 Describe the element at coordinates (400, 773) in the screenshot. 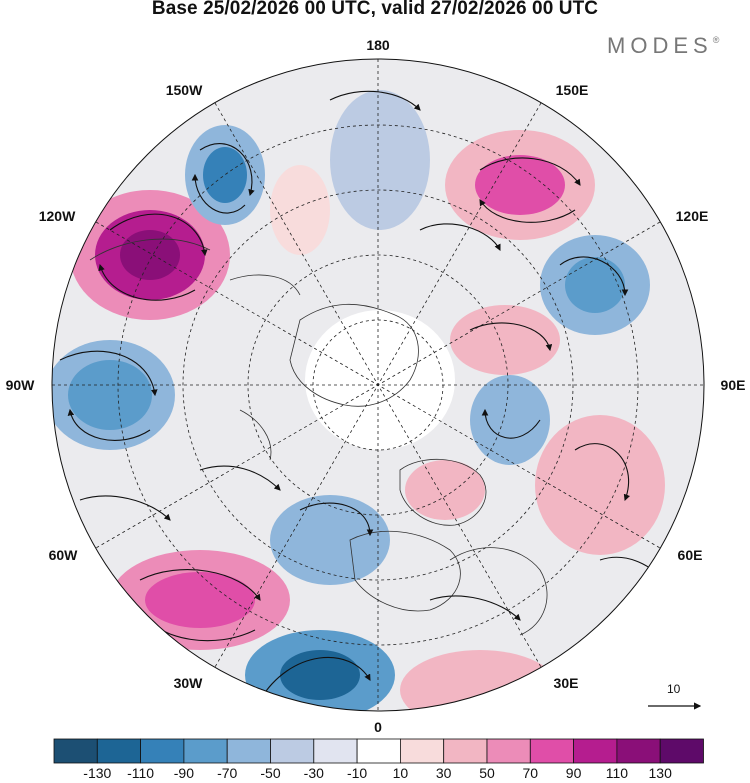

I see `colorbar-tick-label: 10` at that location.